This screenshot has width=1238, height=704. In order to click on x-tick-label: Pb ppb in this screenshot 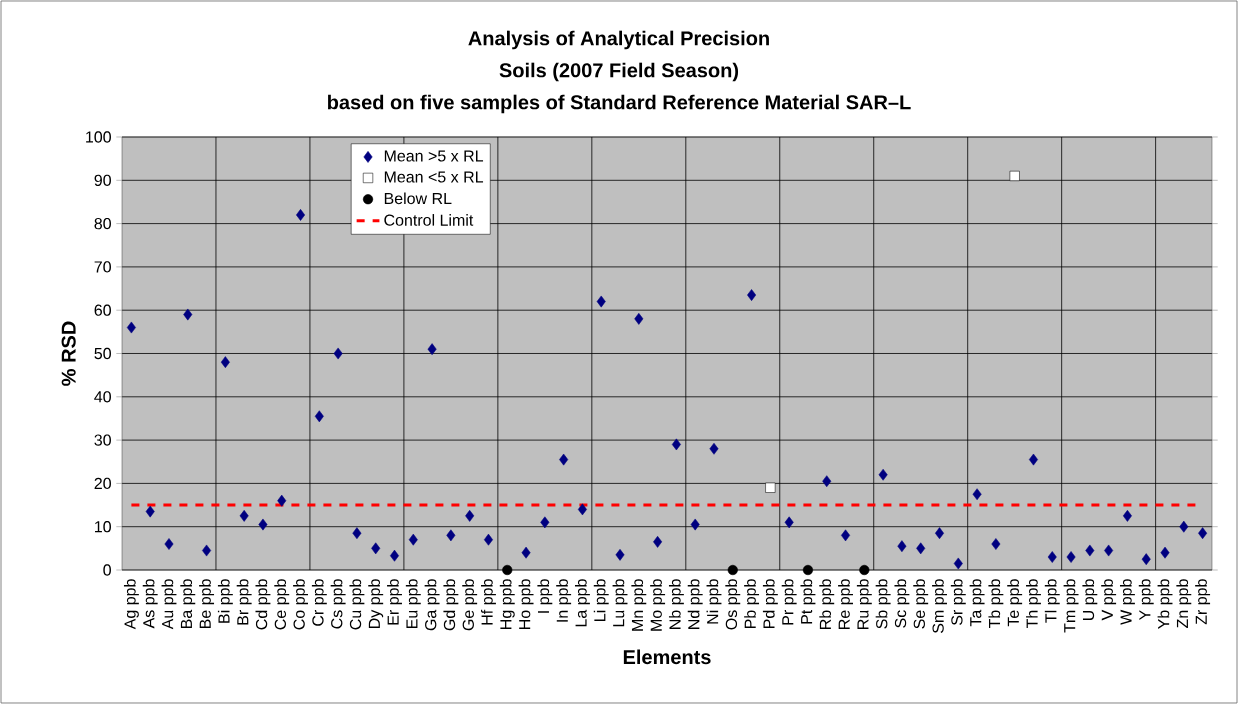, I will do `click(752, 604)`.